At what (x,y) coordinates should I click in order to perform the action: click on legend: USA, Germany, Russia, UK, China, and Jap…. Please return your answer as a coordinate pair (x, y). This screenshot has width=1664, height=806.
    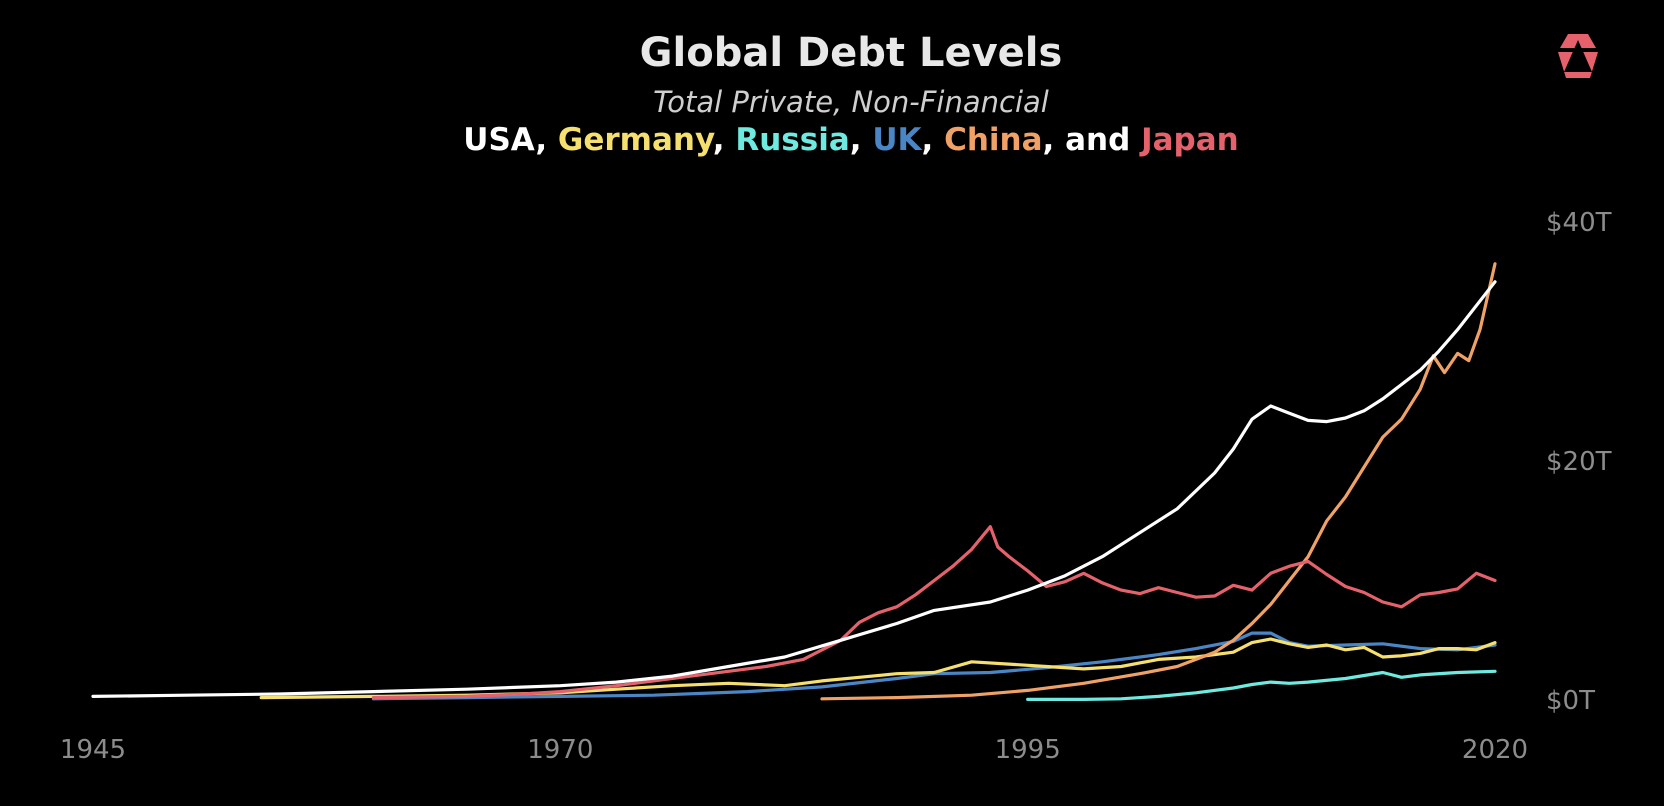
    Looking at the image, I should click on (832, 140).